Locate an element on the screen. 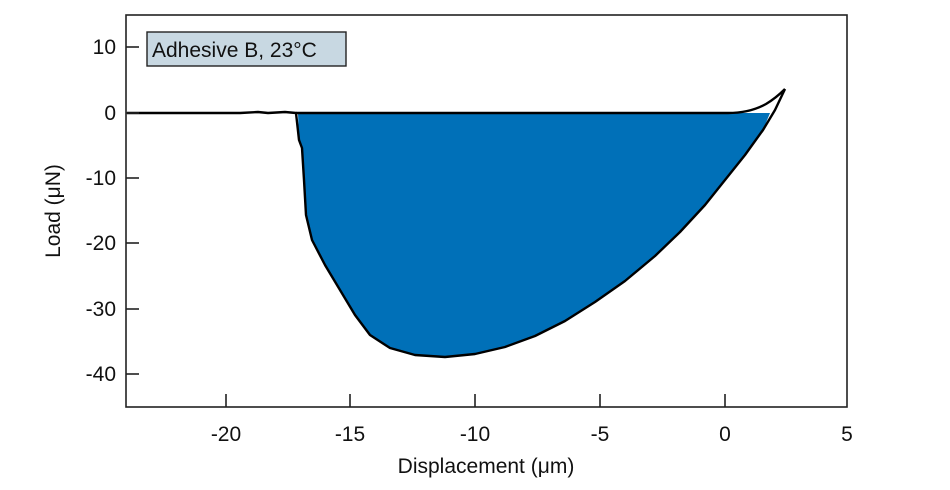  y-axis is located at coordinates (132, 210).